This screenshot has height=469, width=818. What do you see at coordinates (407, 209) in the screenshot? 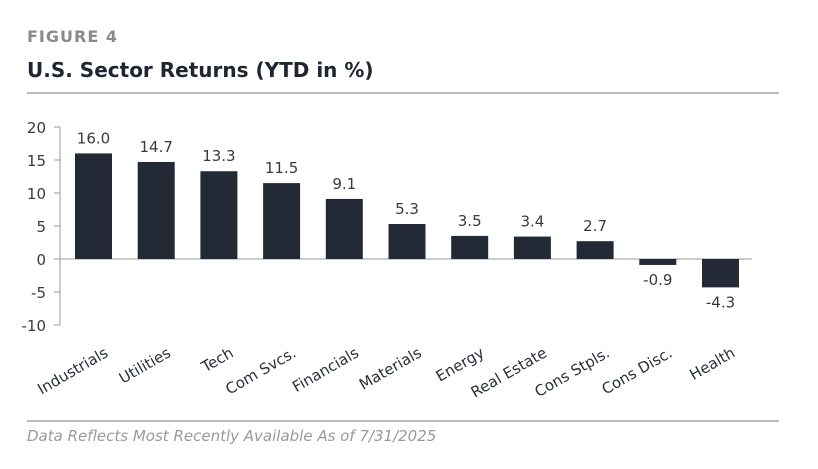
I see `data-label-5: 5.3` at bounding box center [407, 209].